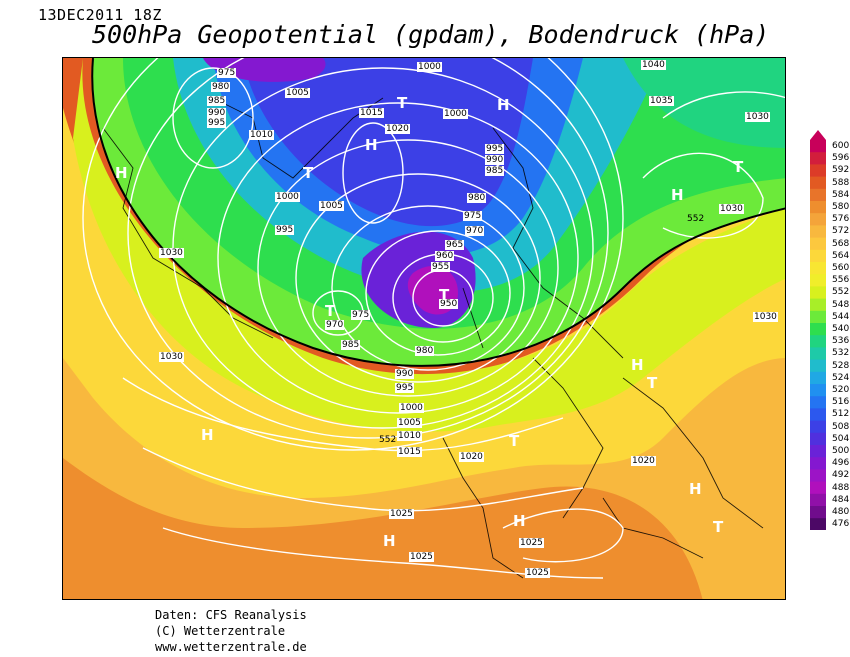  I want to click on isobar-label: 1015, so click(409, 452).